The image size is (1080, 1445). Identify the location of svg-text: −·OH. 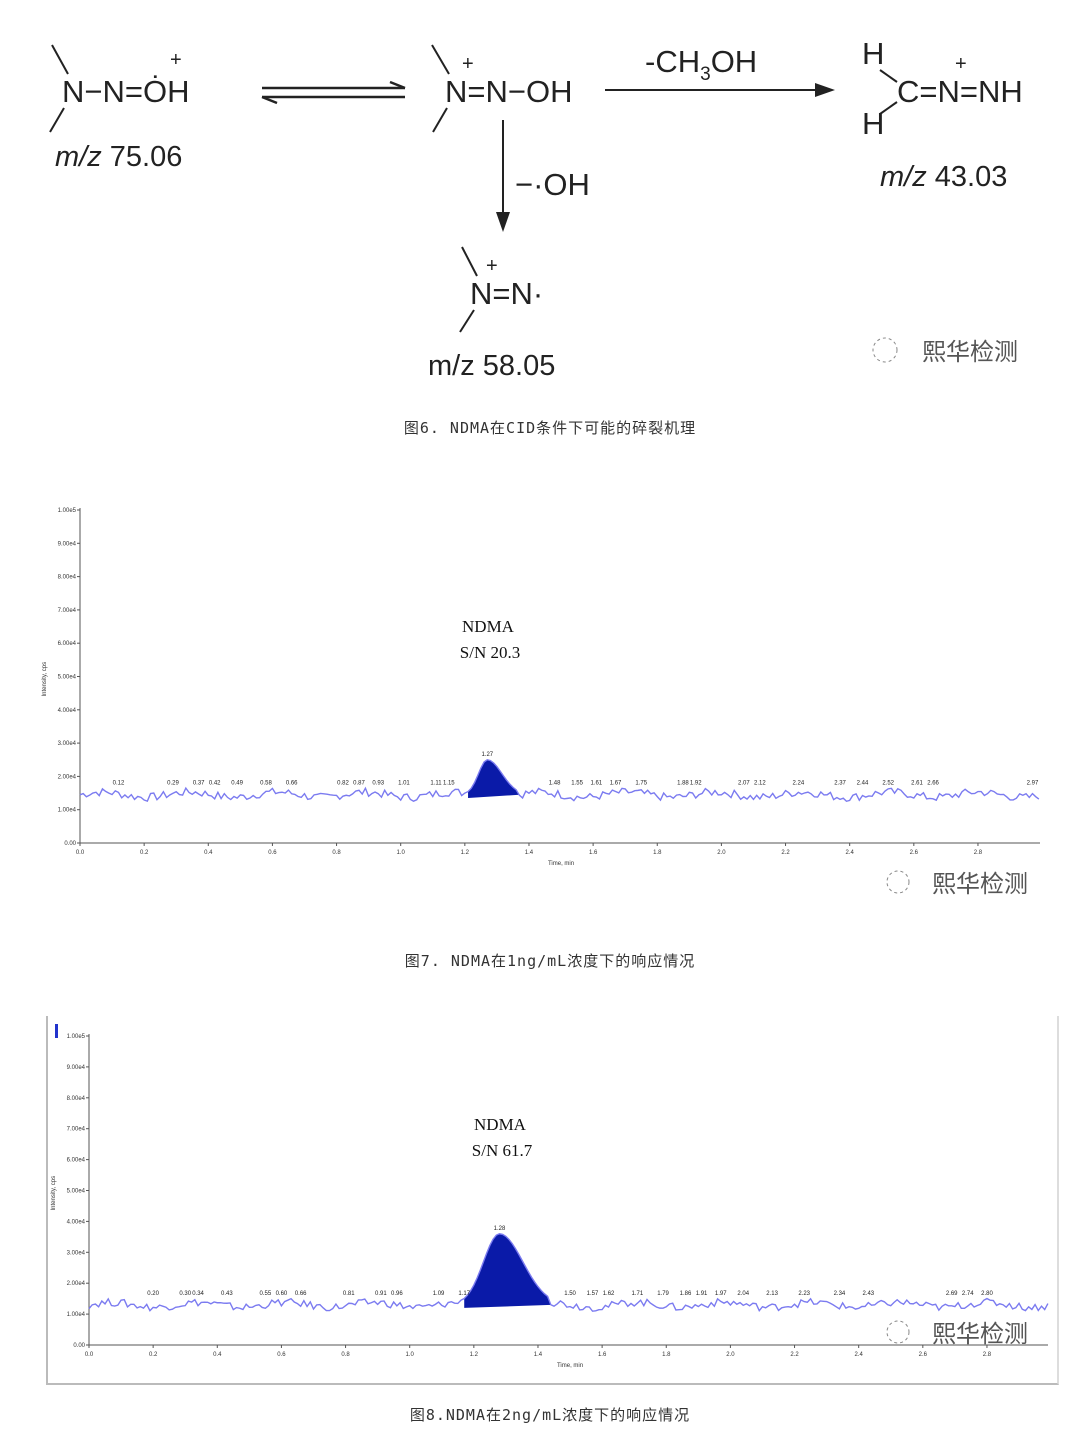
(552, 184).